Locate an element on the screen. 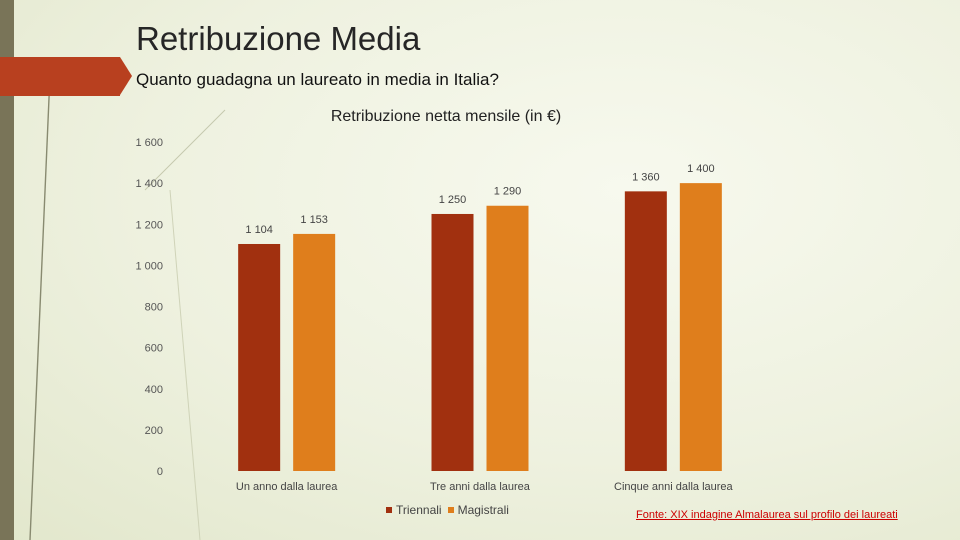  y-tick-label: 400 is located at coordinates (154, 390).